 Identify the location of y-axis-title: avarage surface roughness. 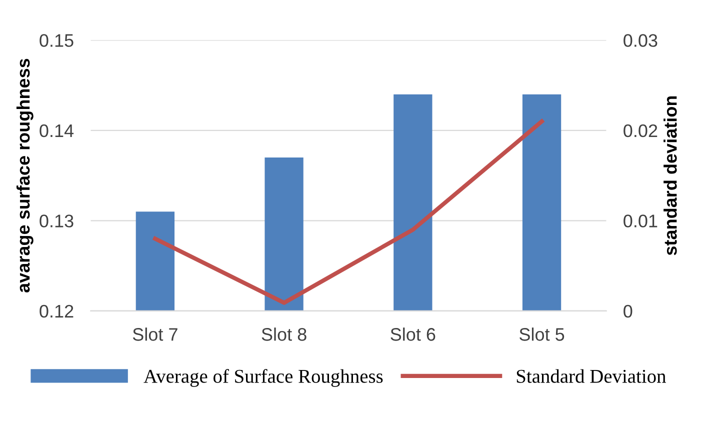
(25, 175).